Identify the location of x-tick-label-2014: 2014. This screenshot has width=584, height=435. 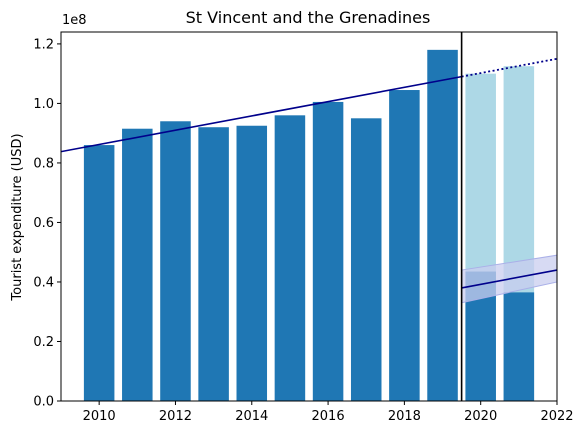
(251, 416).